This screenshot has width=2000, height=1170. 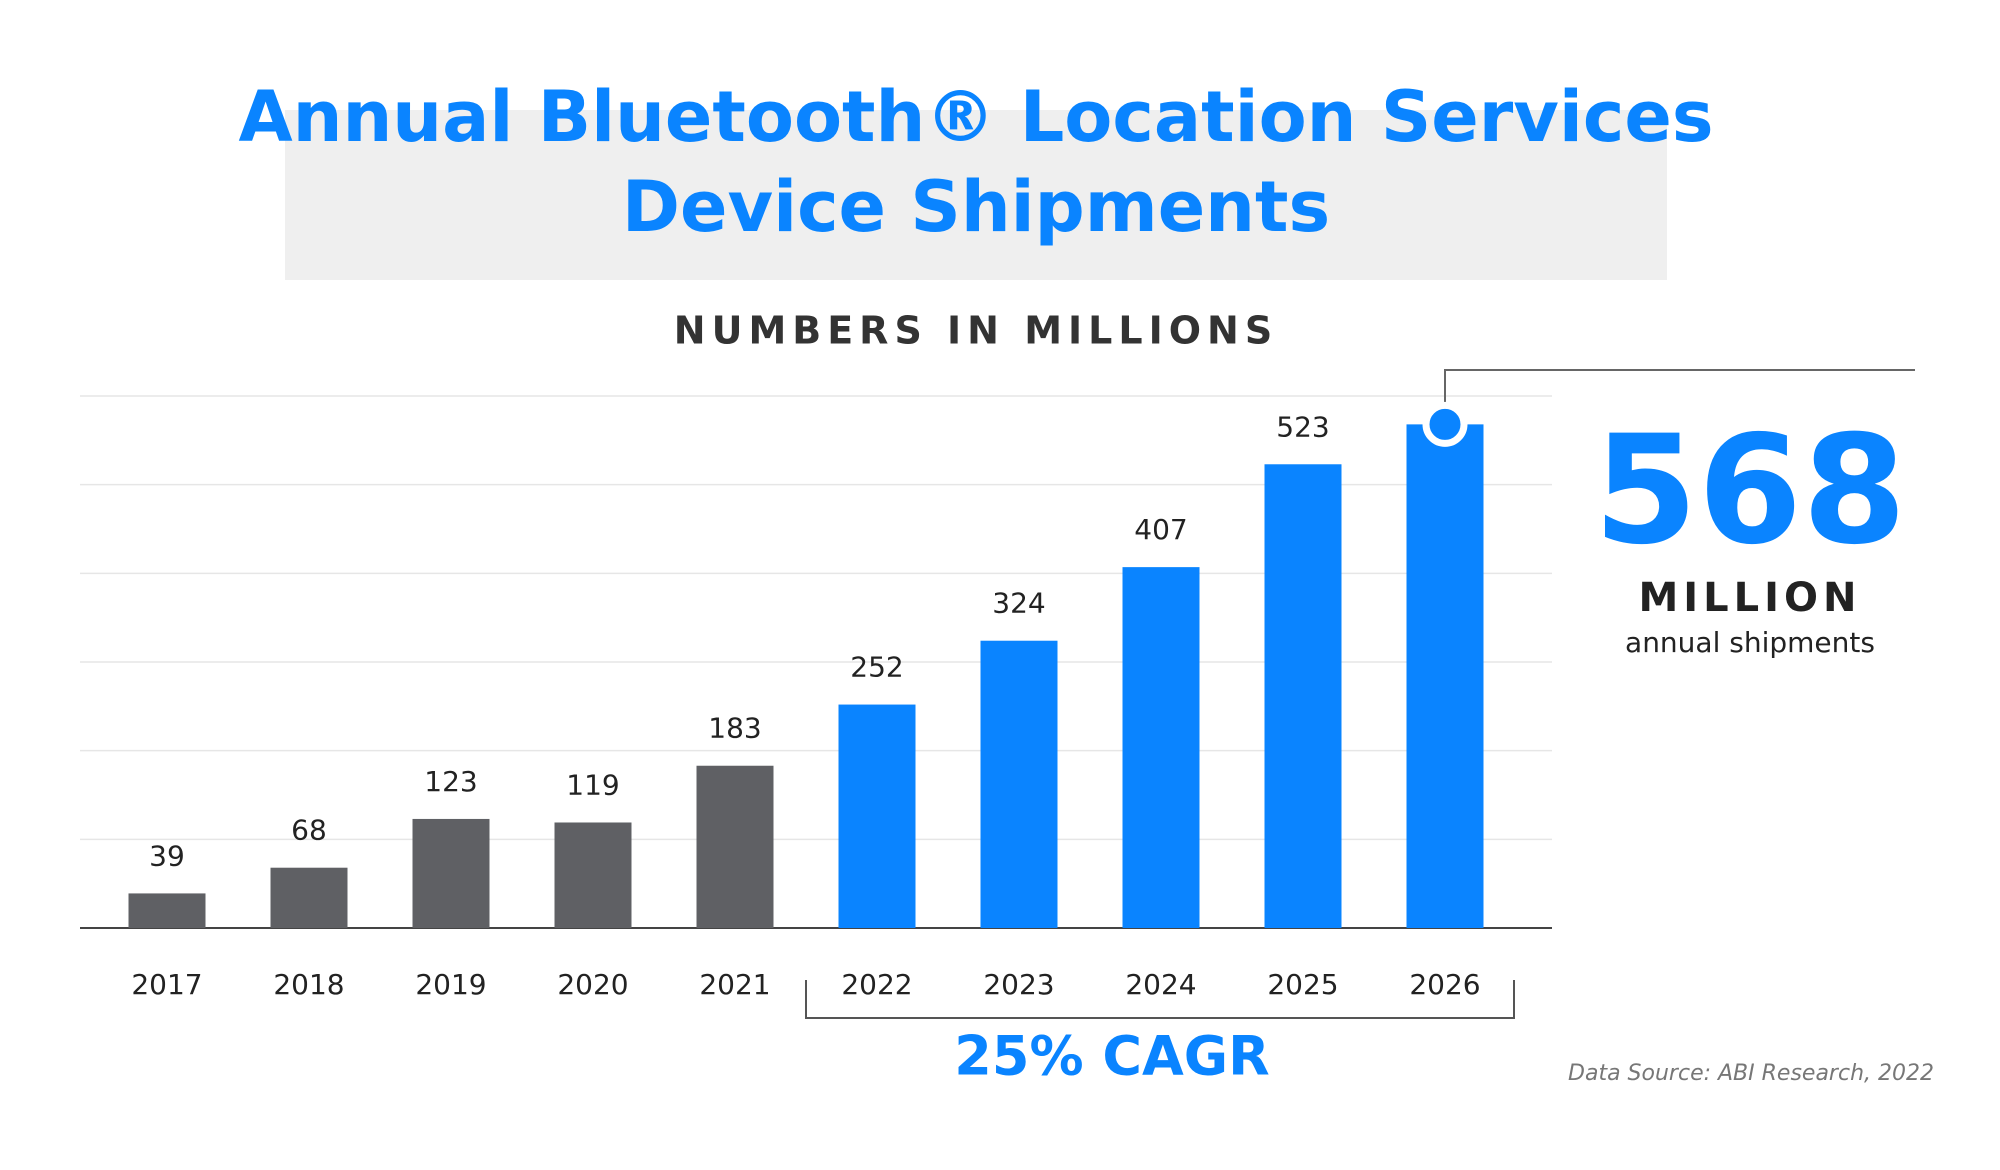 What do you see at coordinates (1445, 424) in the screenshot?
I see `callout-marker` at bounding box center [1445, 424].